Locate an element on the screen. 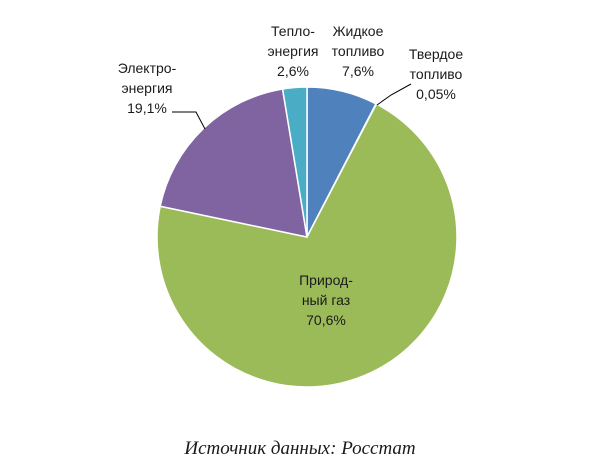 Image resolution: width=600 pixels, height=476 pixels. slice-label: Жидкое топливо 7,6% is located at coordinates (358, 51).